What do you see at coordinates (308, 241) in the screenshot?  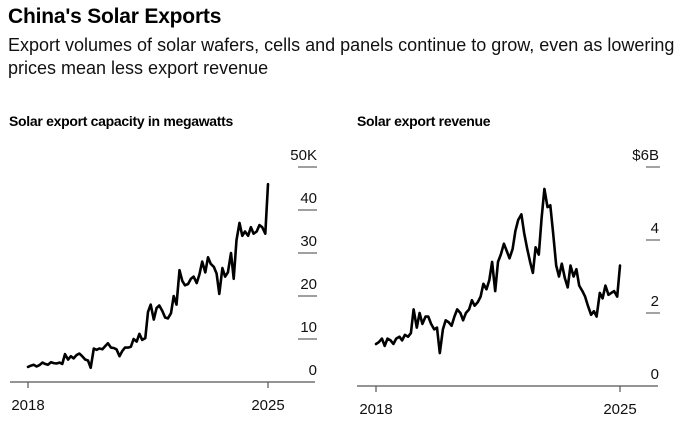 I see `y-tick-label-capacity-3: 30` at bounding box center [308, 241].